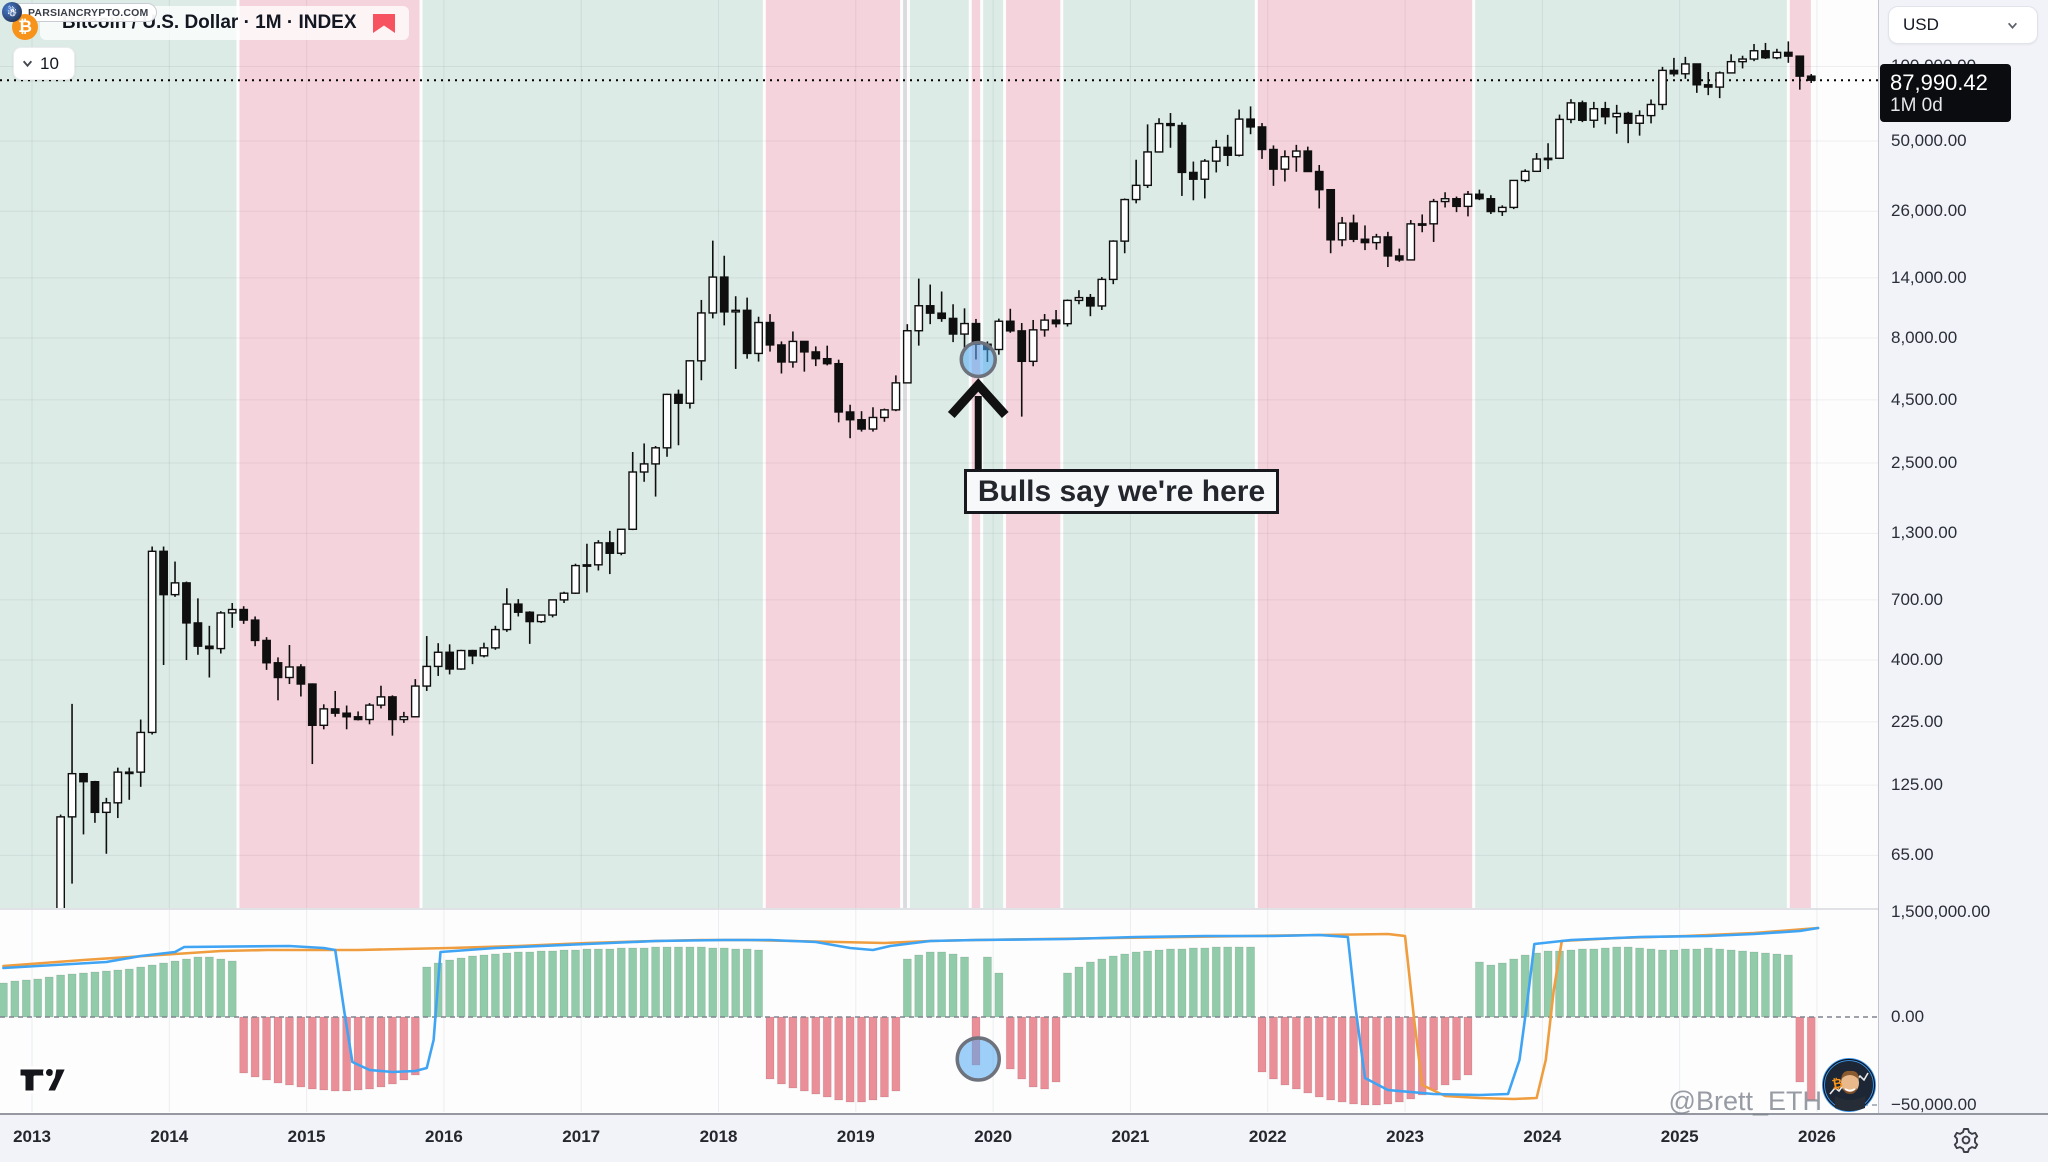  I want to click on year-label: 2017, so click(581, 1136).